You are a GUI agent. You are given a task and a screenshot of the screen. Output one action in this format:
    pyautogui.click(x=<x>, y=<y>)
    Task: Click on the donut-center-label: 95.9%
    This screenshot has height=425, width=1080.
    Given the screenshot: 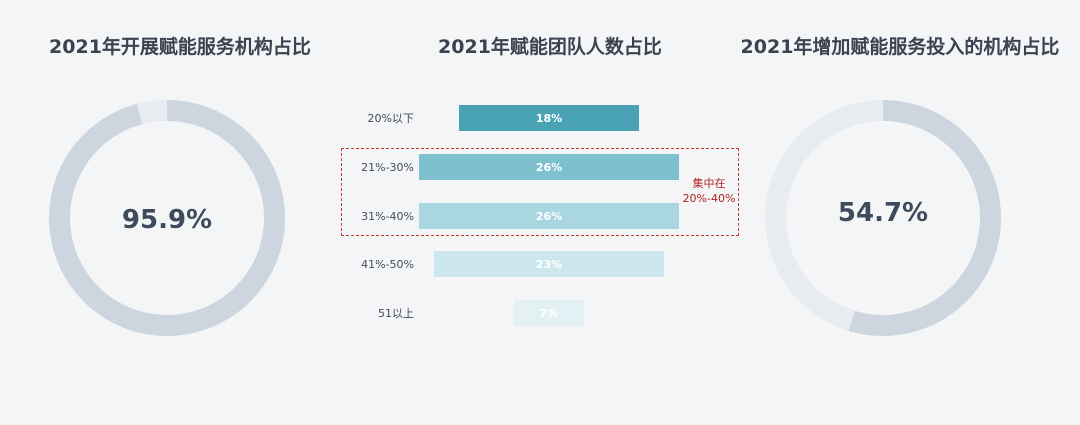 What is the action you would take?
    pyautogui.click(x=167, y=220)
    